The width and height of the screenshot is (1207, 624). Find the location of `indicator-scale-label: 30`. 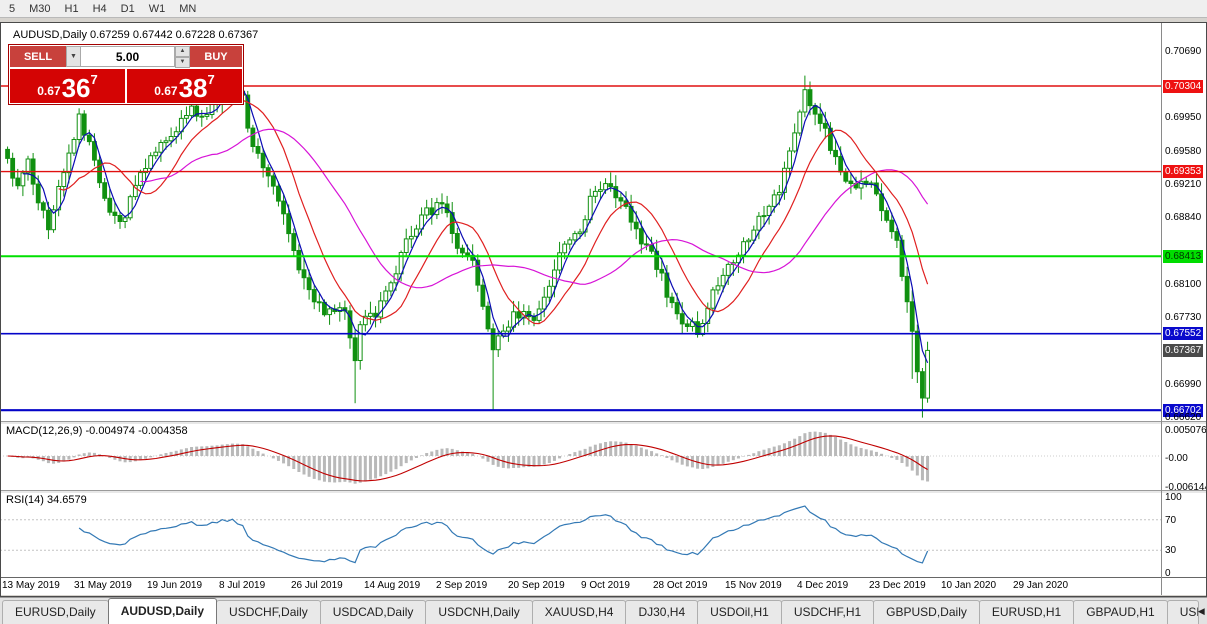

indicator-scale-label: 30 is located at coordinates (1171, 550).